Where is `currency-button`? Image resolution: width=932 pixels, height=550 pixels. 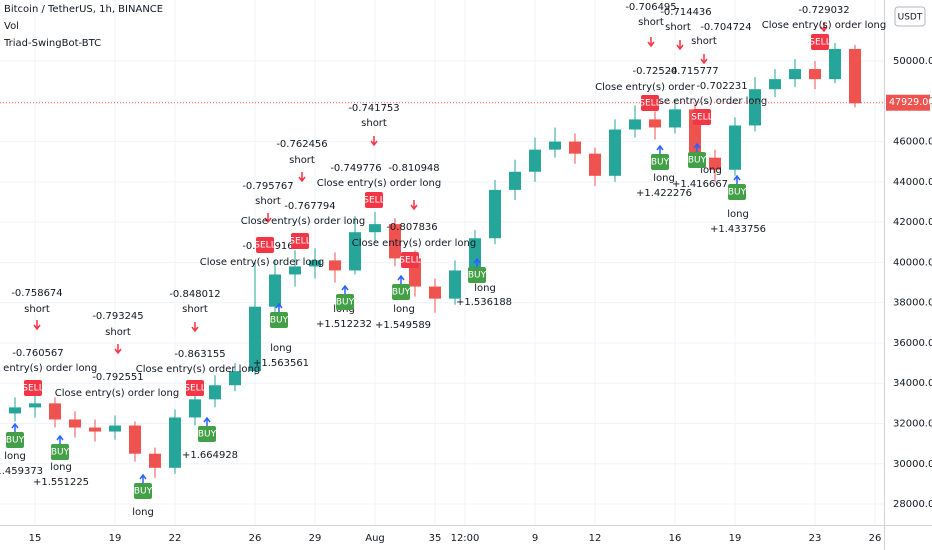
currency-button is located at coordinates (910, 16).